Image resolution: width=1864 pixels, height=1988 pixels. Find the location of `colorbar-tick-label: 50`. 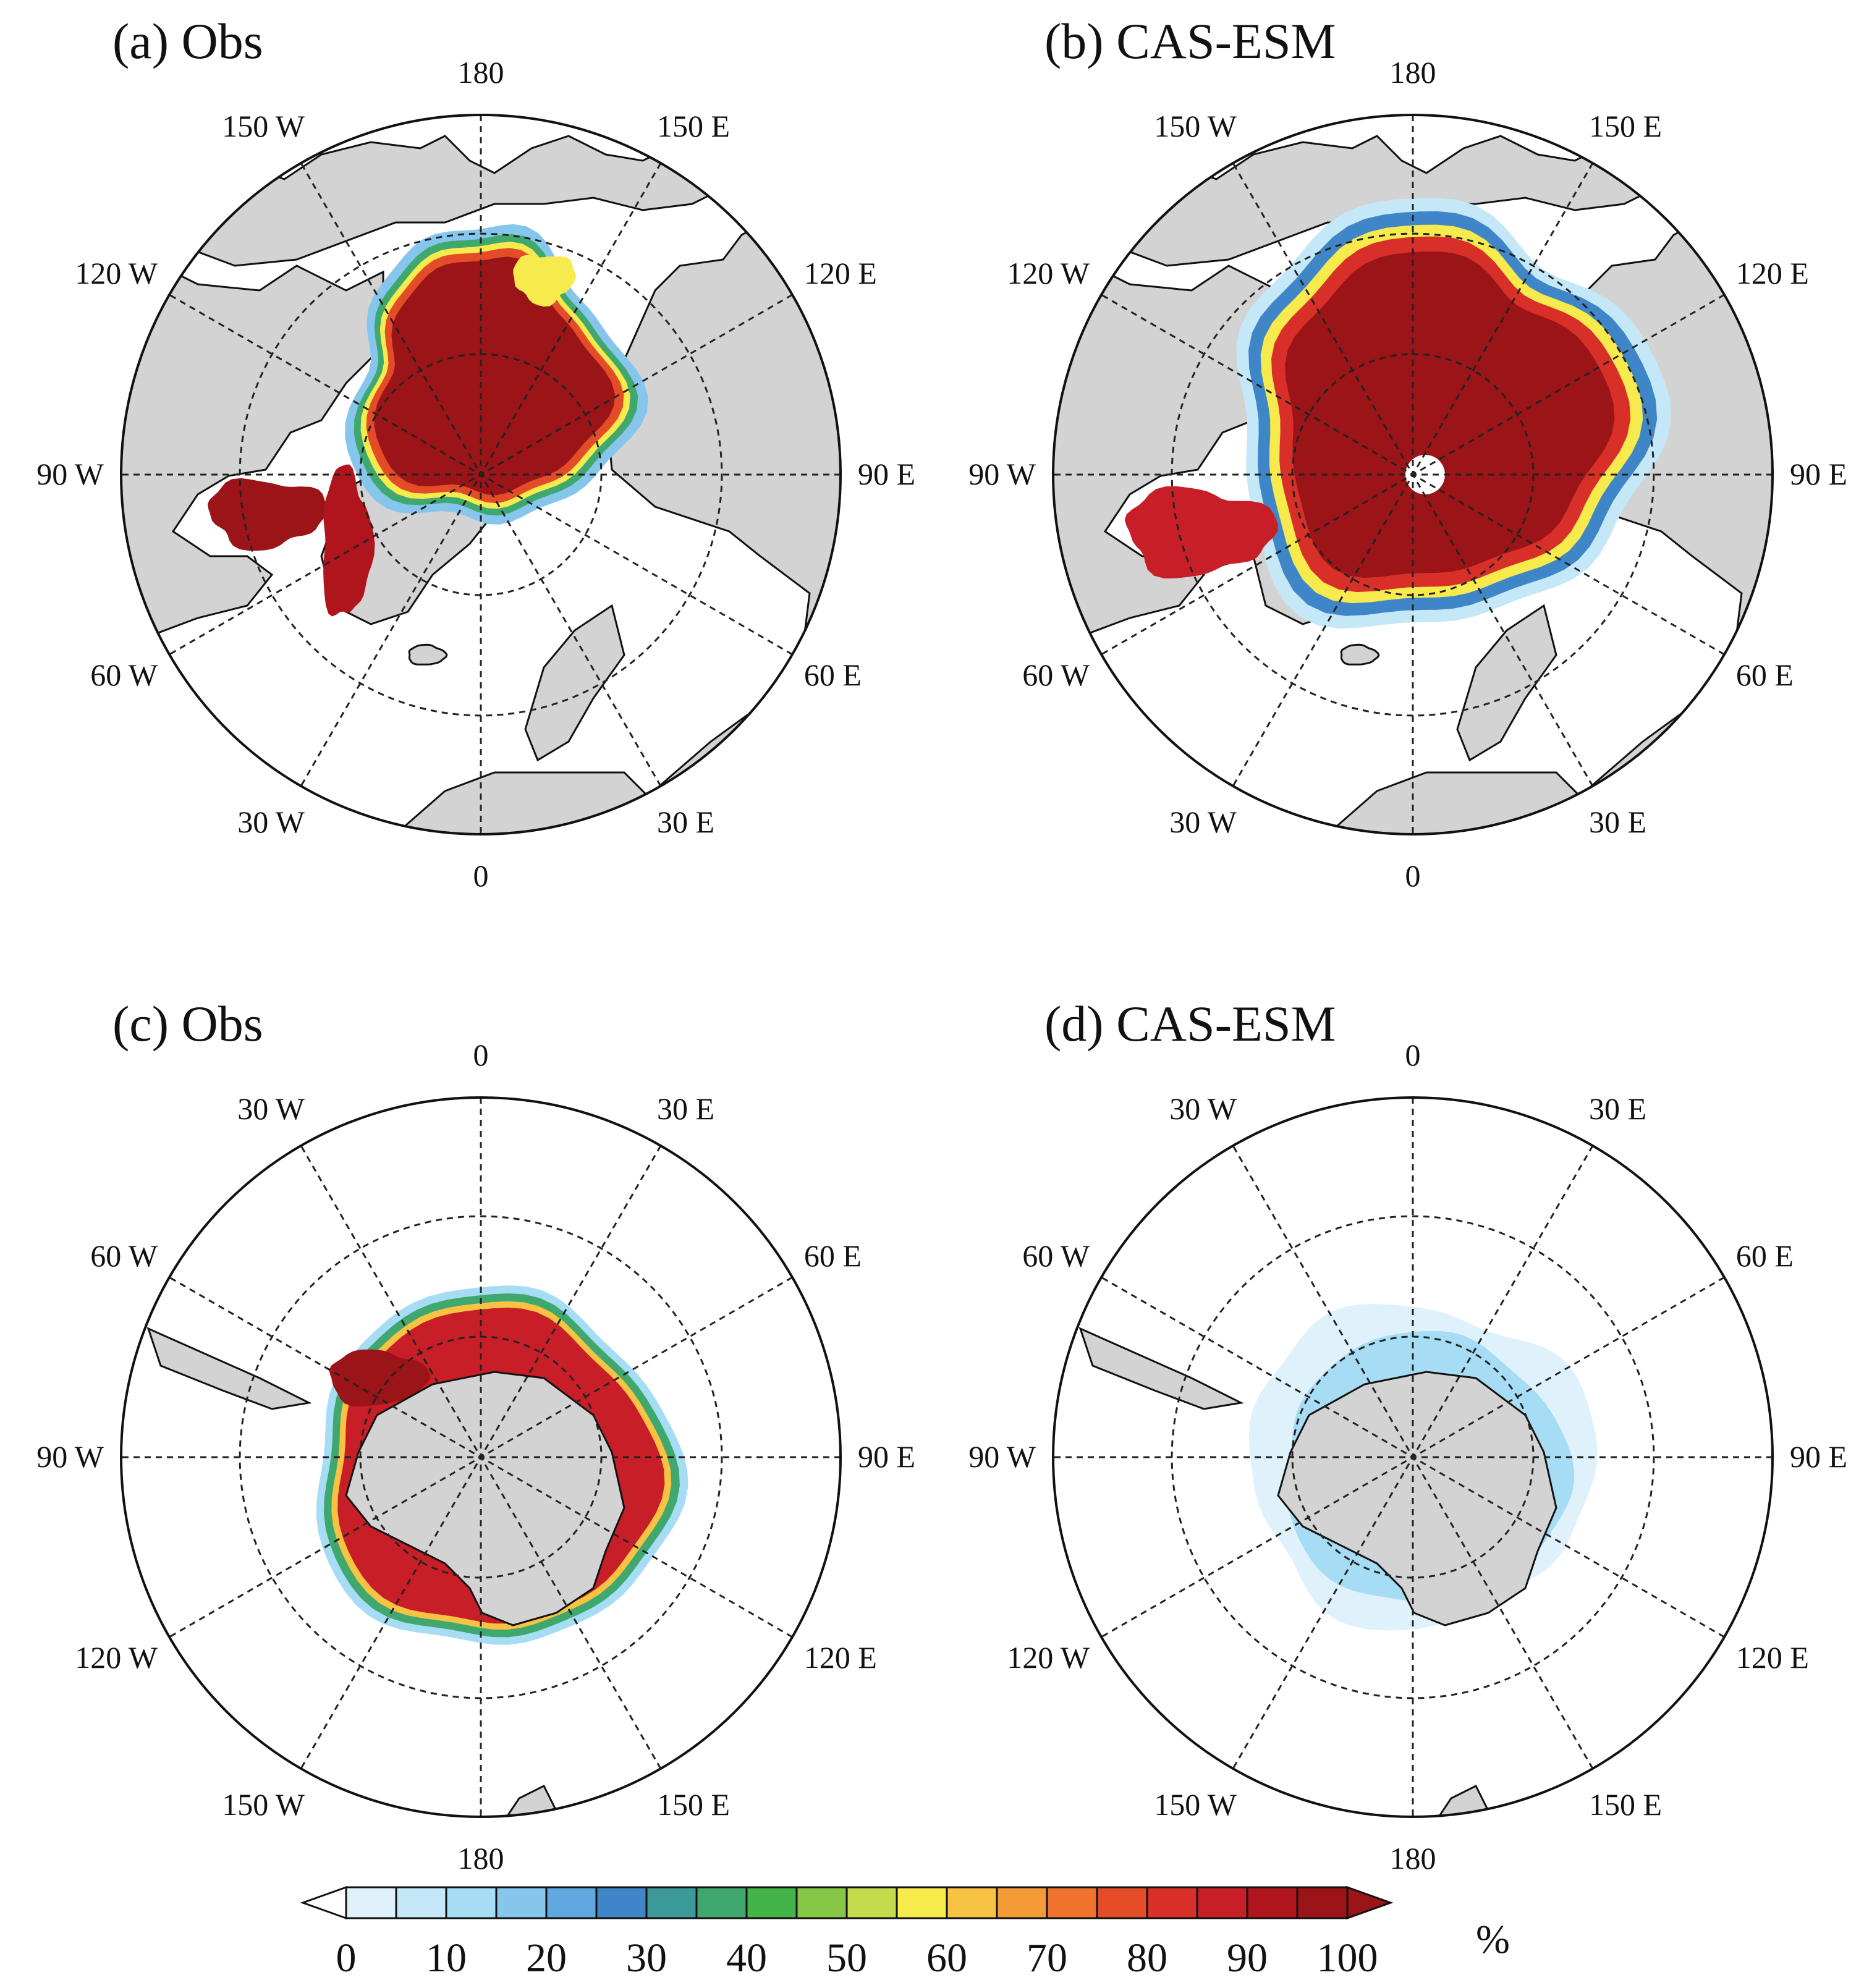

colorbar-tick-label: 50 is located at coordinates (846, 1958).